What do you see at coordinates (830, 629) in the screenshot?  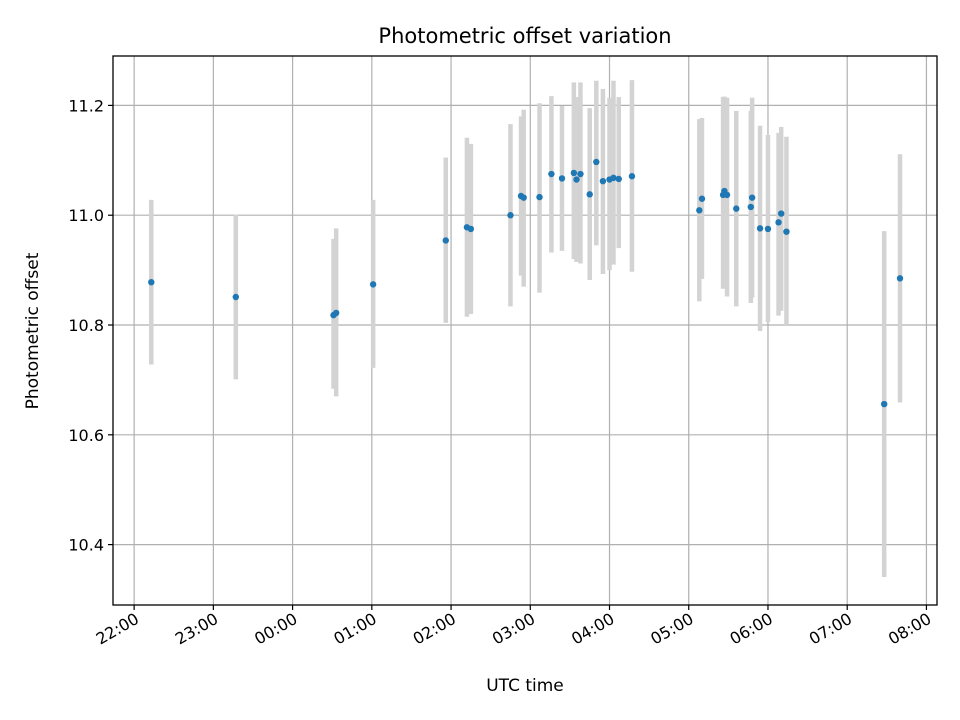 I see `x-tick-label: 07:00` at bounding box center [830, 629].